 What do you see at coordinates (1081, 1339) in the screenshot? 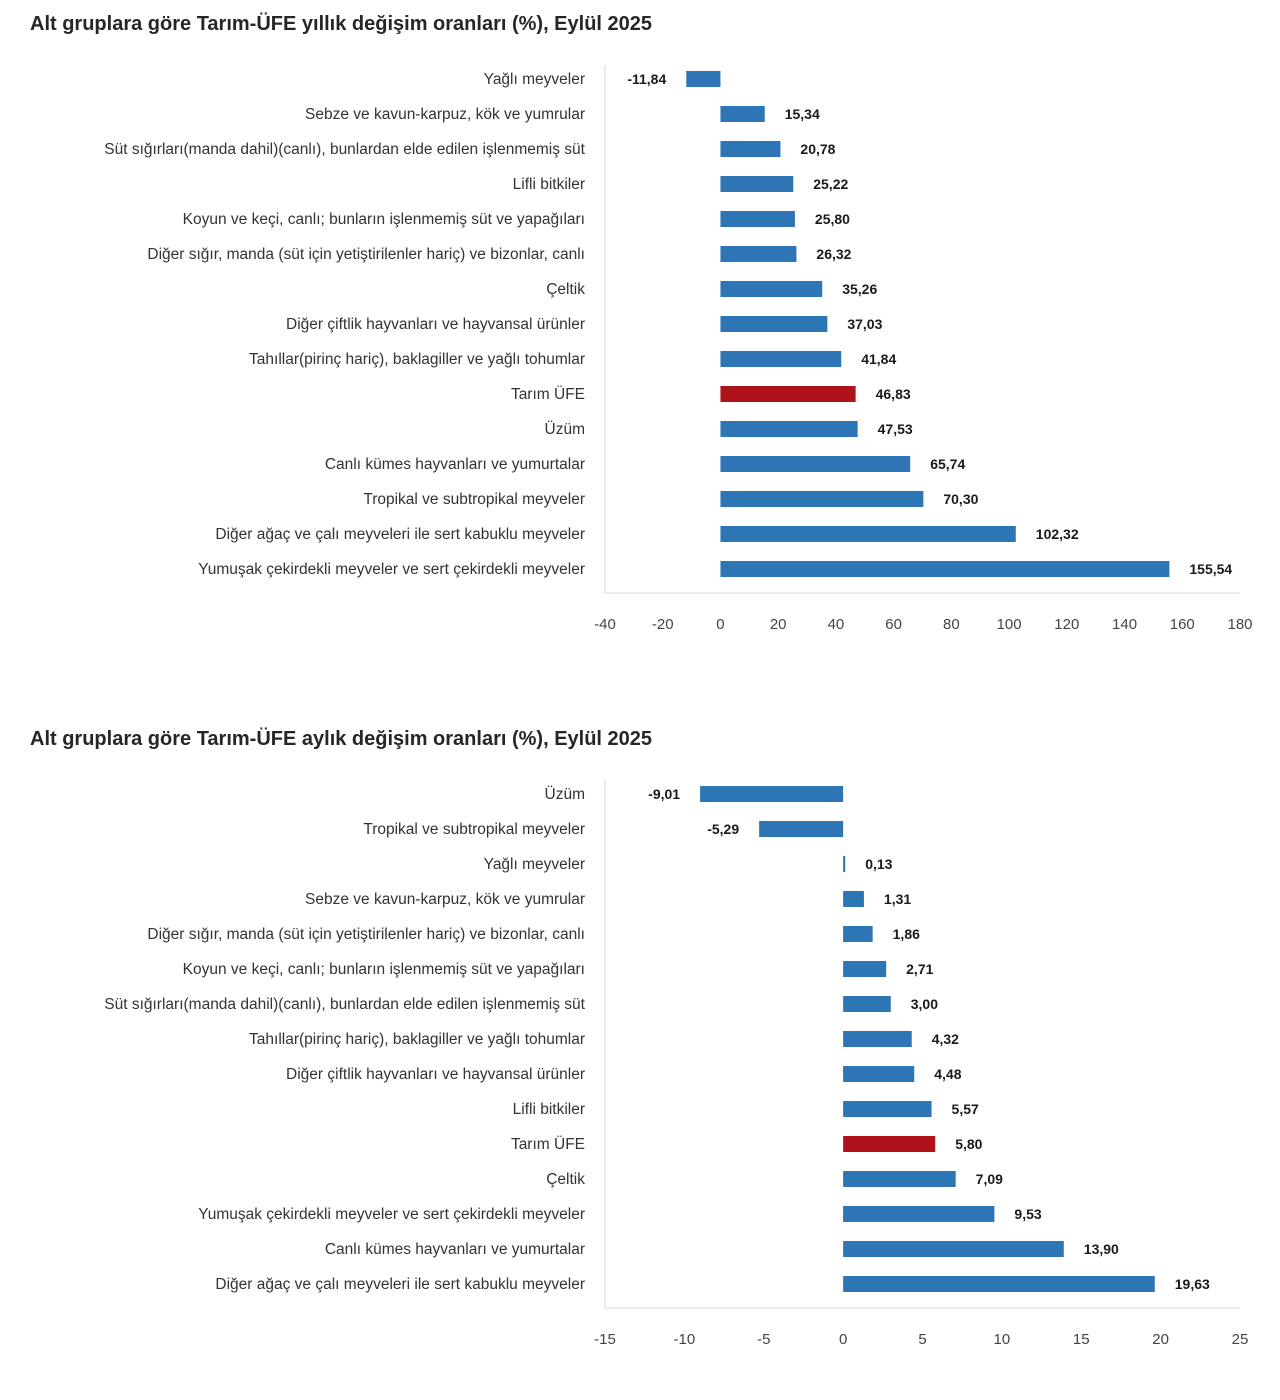
I see `x-tick-label: 15` at bounding box center [1081, 1339].